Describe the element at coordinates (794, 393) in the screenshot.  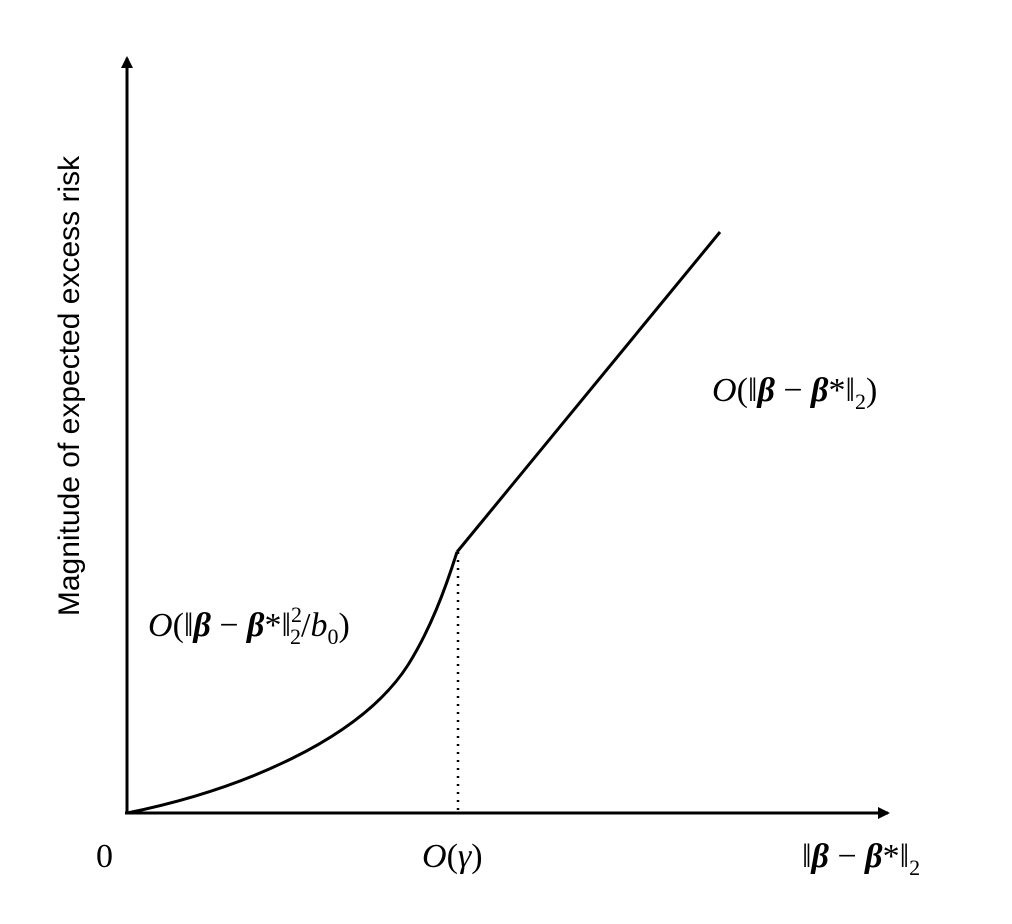
I see `linear-region-label: O(‖β − β*‖2)` at that location.